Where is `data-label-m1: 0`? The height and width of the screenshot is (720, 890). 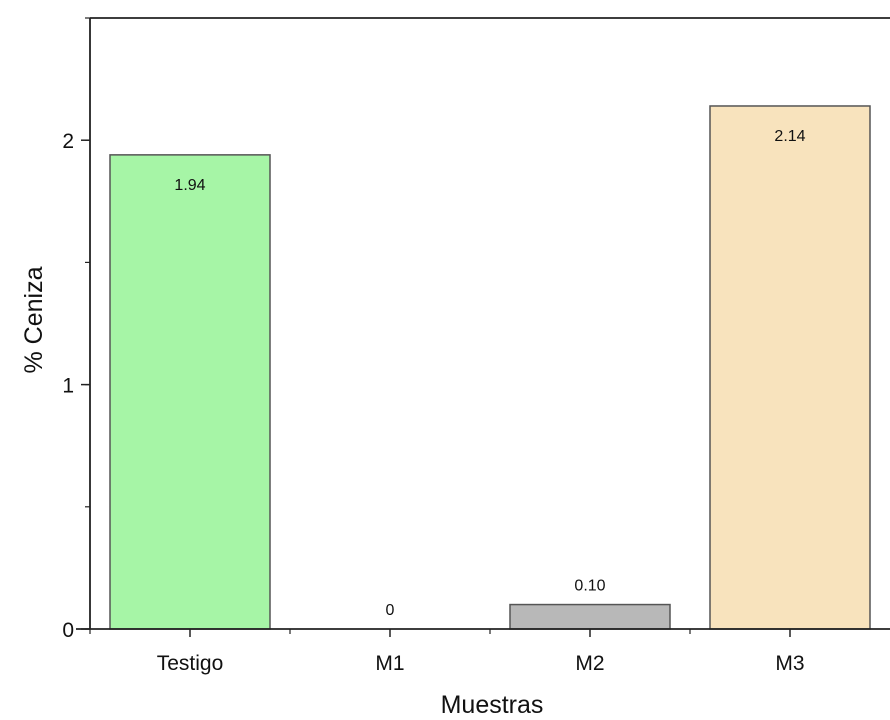
data-label-m1: 0 is located at coordinates (390, 610).